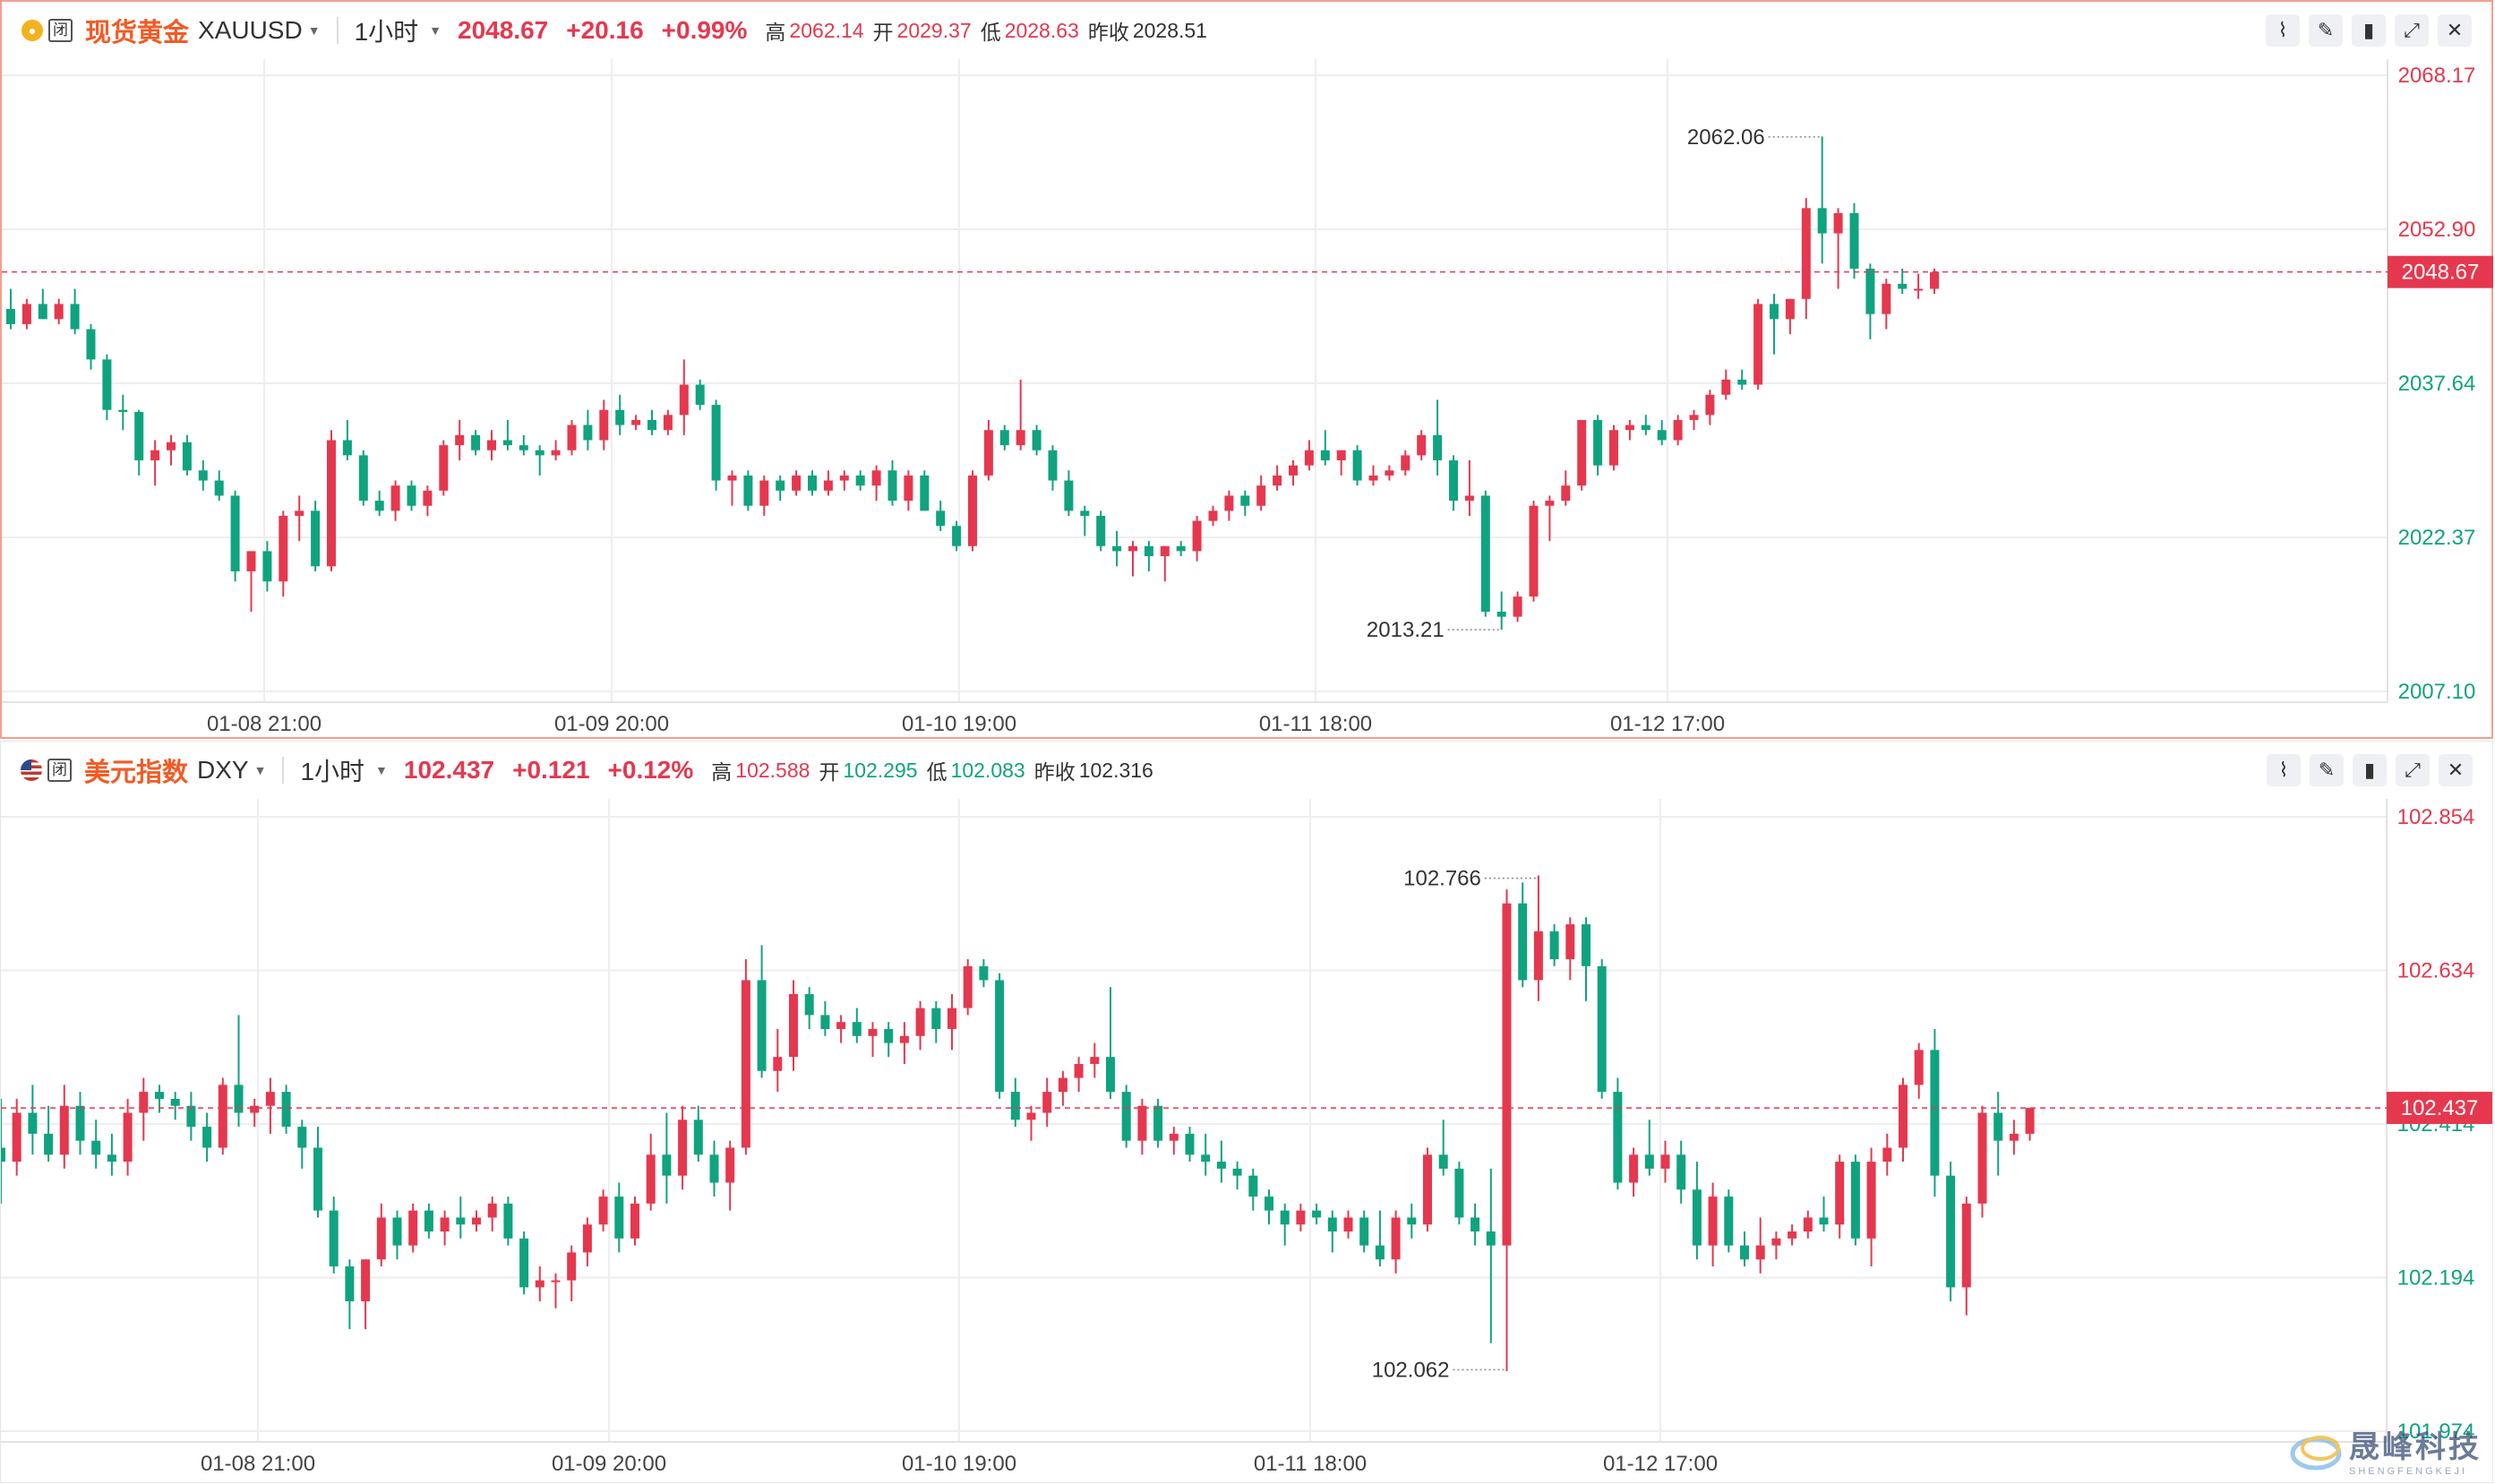 This screenshot has height=1484, width=2495. What do you see at coordinates (934, 30) in the screenshot?
I see `open-value: 2029.37` at bounding box center [934, 30].